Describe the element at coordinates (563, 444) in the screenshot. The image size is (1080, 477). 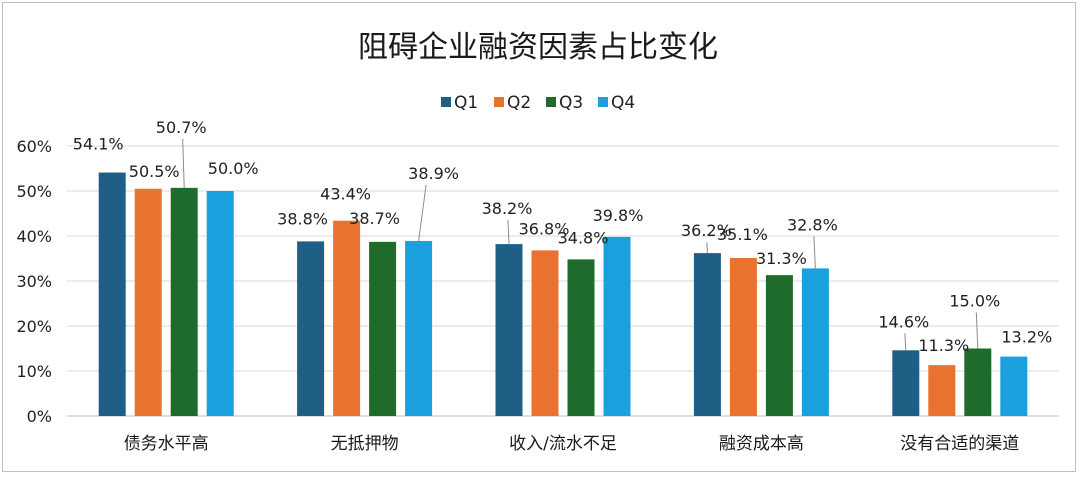
I see `x-tick-label: 收入/流水不足` at that location.